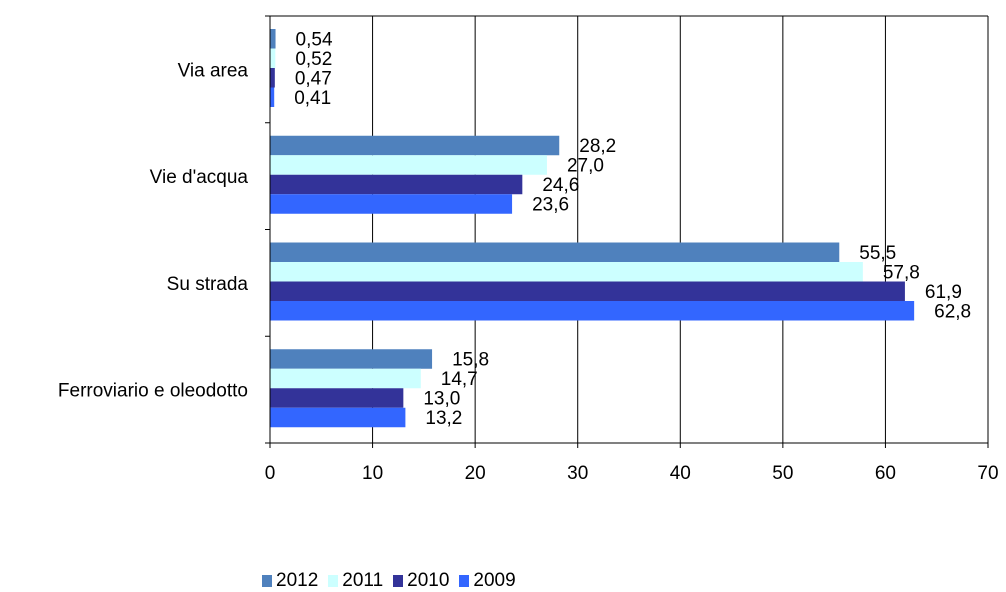 The height and width of the screenshot is (592, 1006). I want to click on legend: 2012 2011 2010 2009, so click(394, 581).